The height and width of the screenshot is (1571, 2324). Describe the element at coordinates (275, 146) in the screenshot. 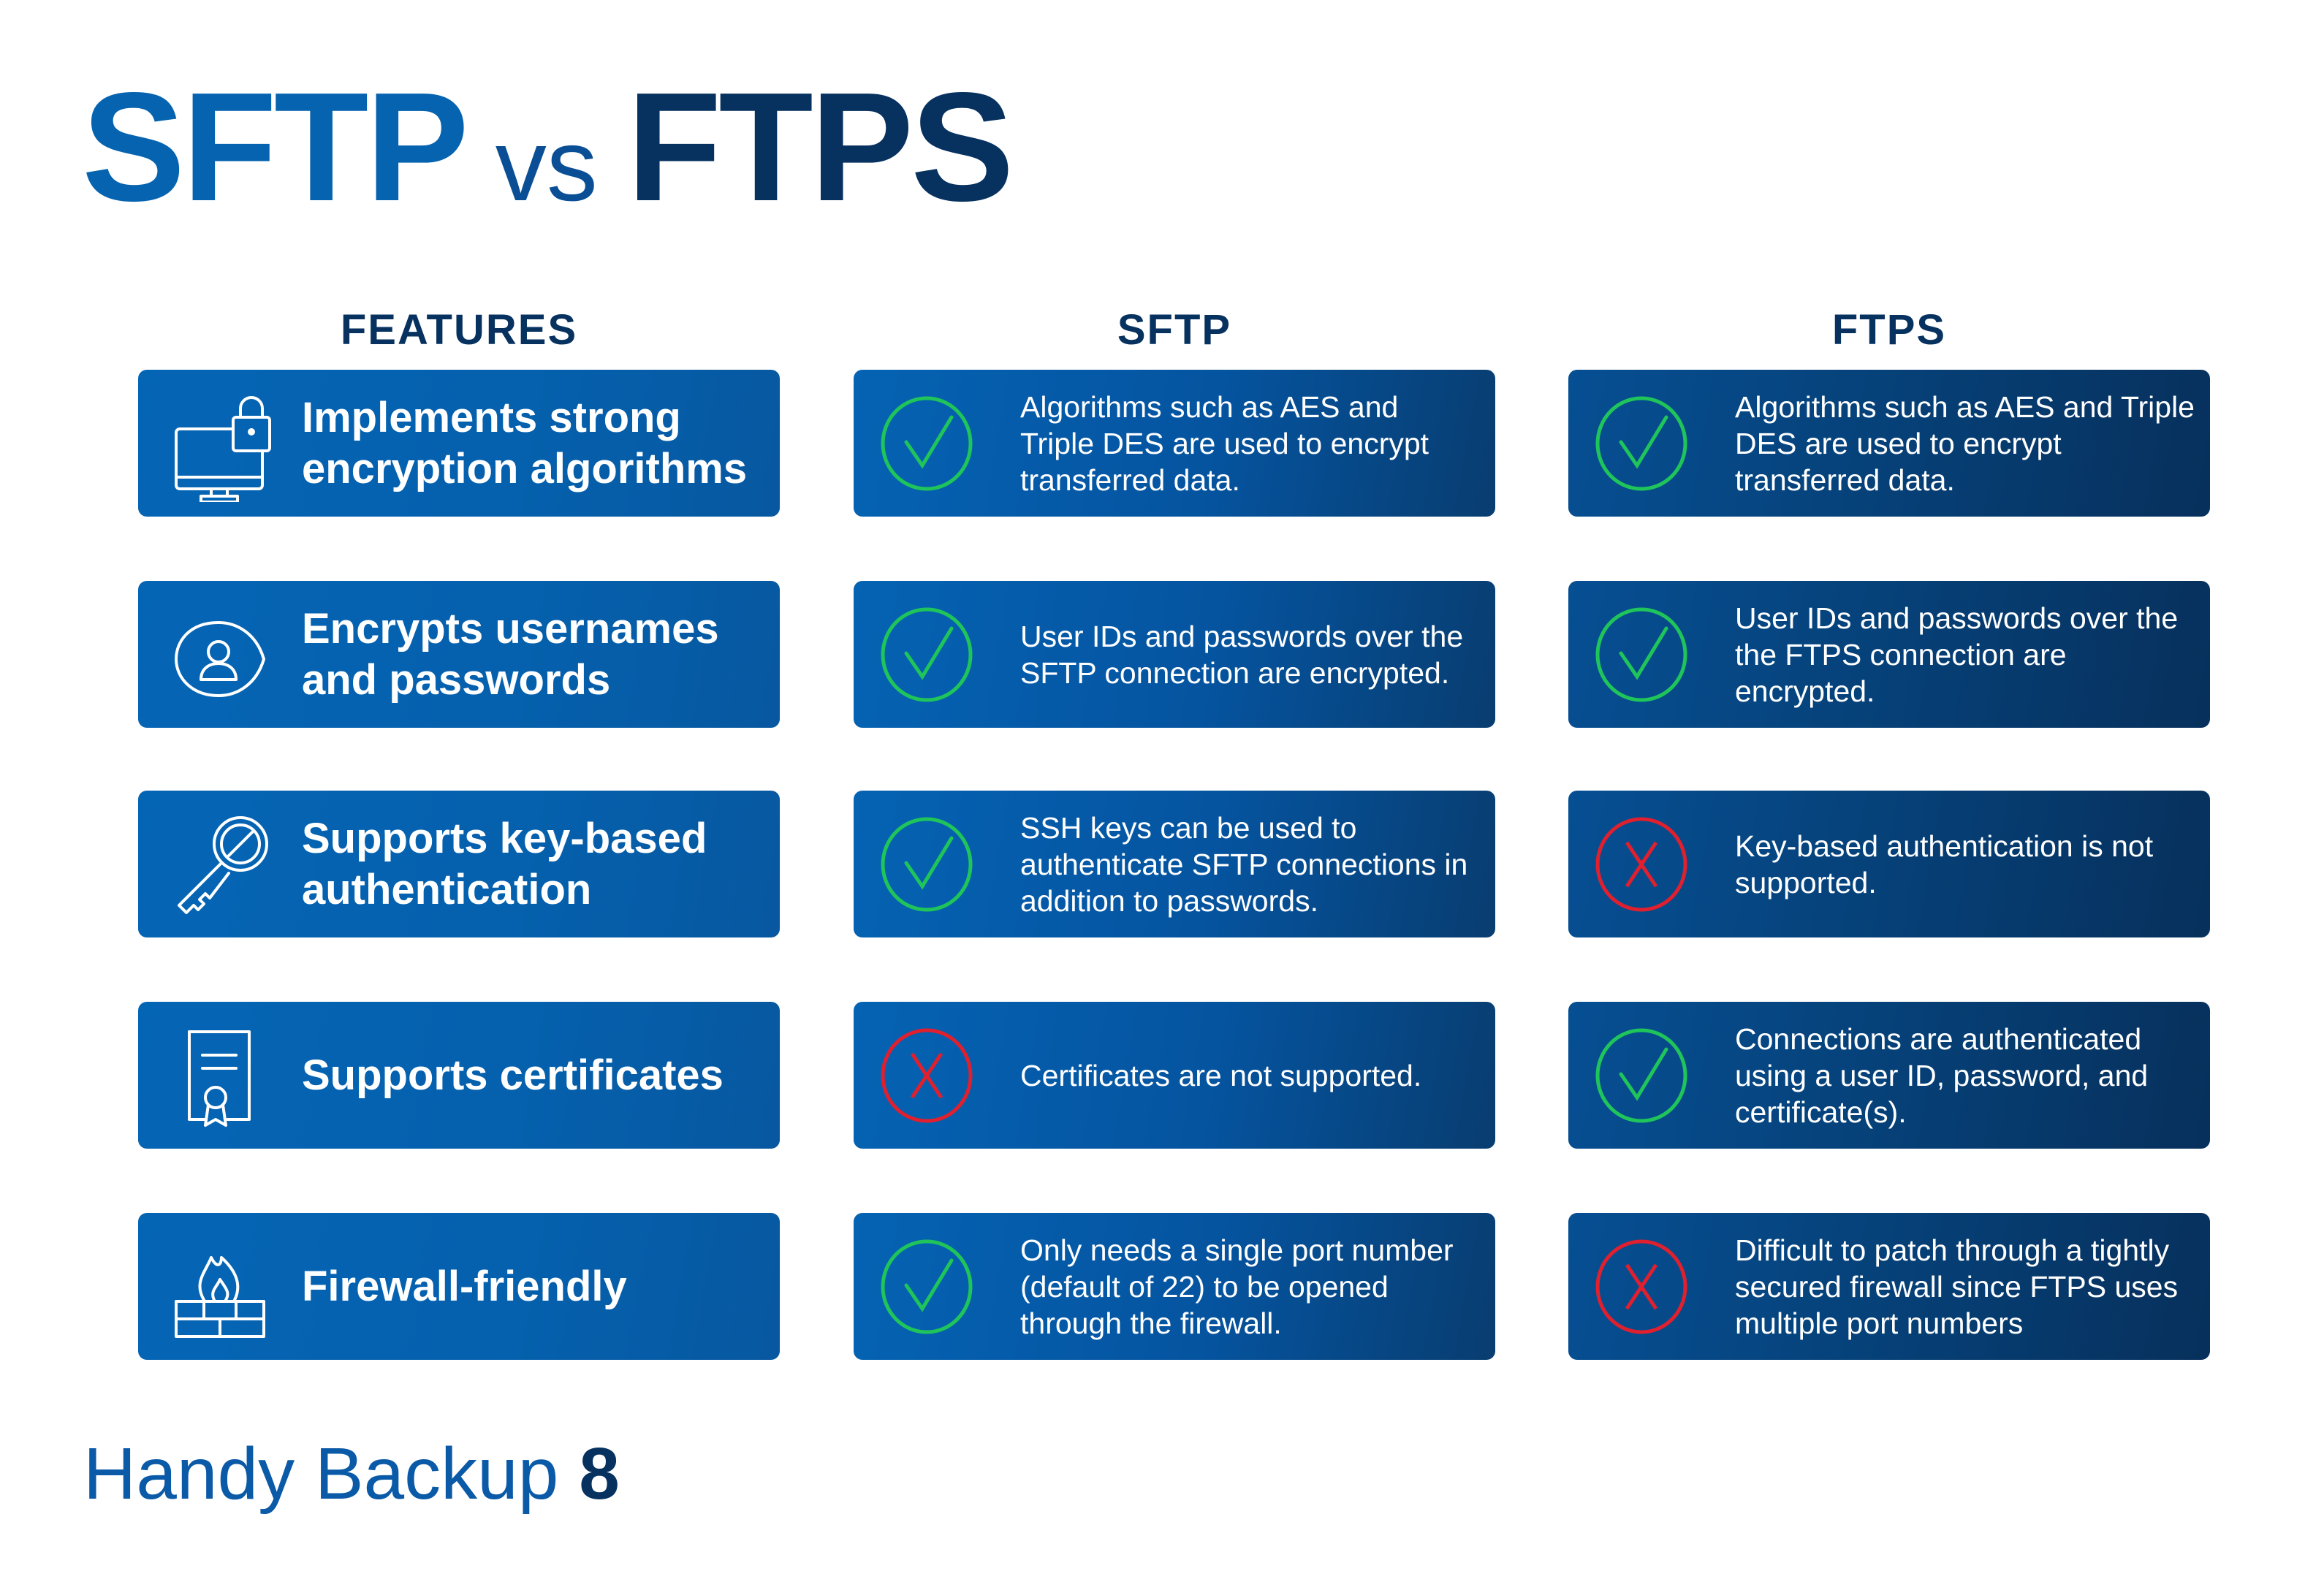

I see `title-sftp: SFTP` at that location.